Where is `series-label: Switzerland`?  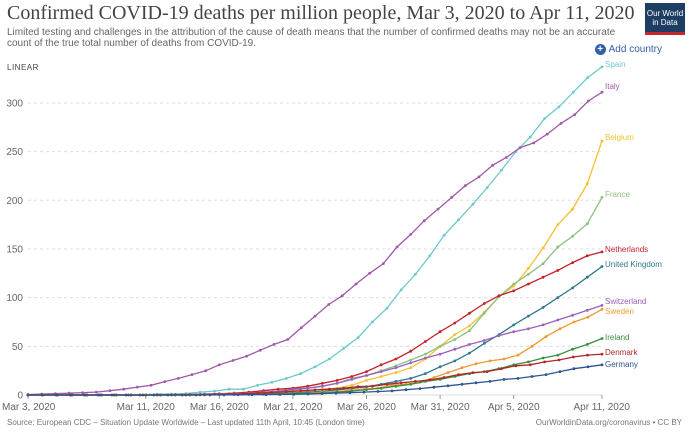
series-label: Switzerland is located at coordinates (625, 301).